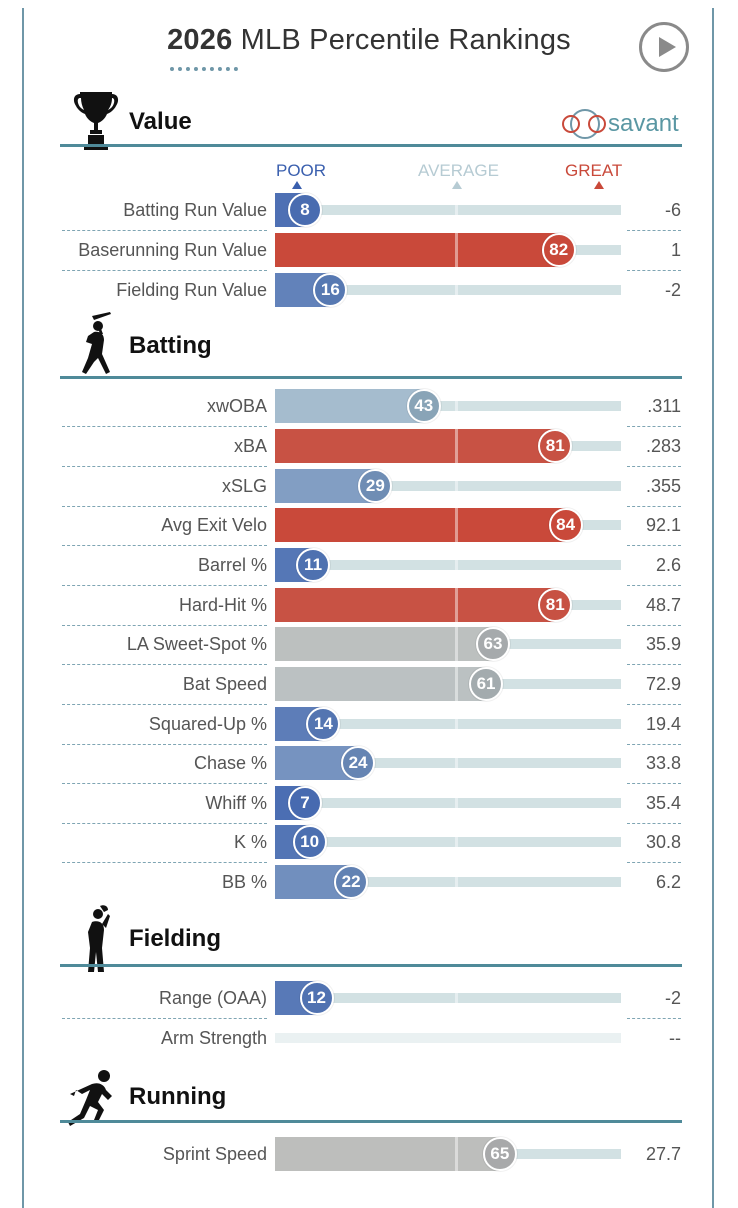  What do you see at coordinates (672, 290) in the screenshot?
I see `metric-value: -2` at bounding box center [672, 290].